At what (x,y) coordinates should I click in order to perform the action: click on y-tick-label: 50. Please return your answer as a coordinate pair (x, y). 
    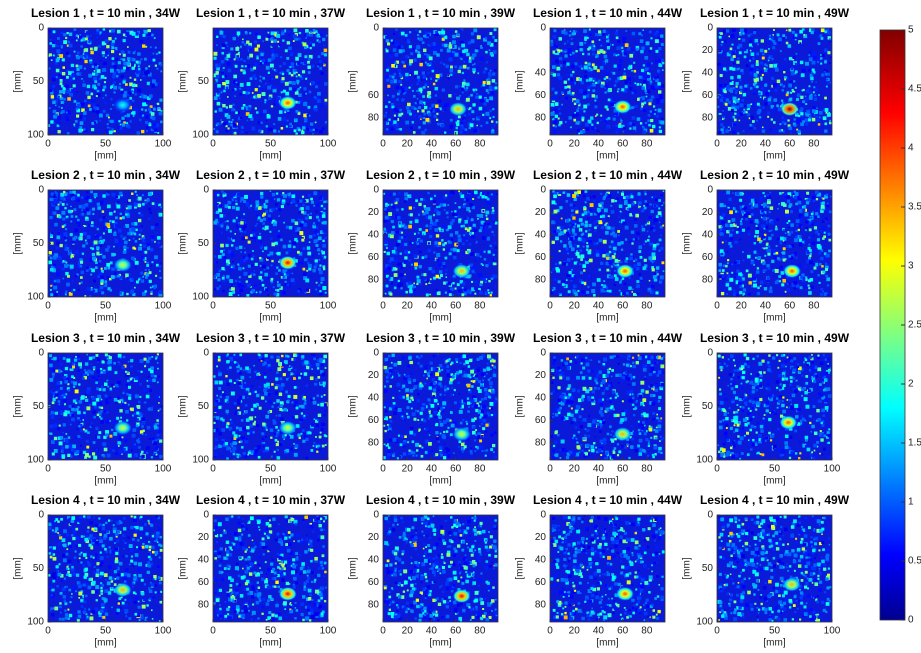
    Looking at the image, I should click on (39, 243).